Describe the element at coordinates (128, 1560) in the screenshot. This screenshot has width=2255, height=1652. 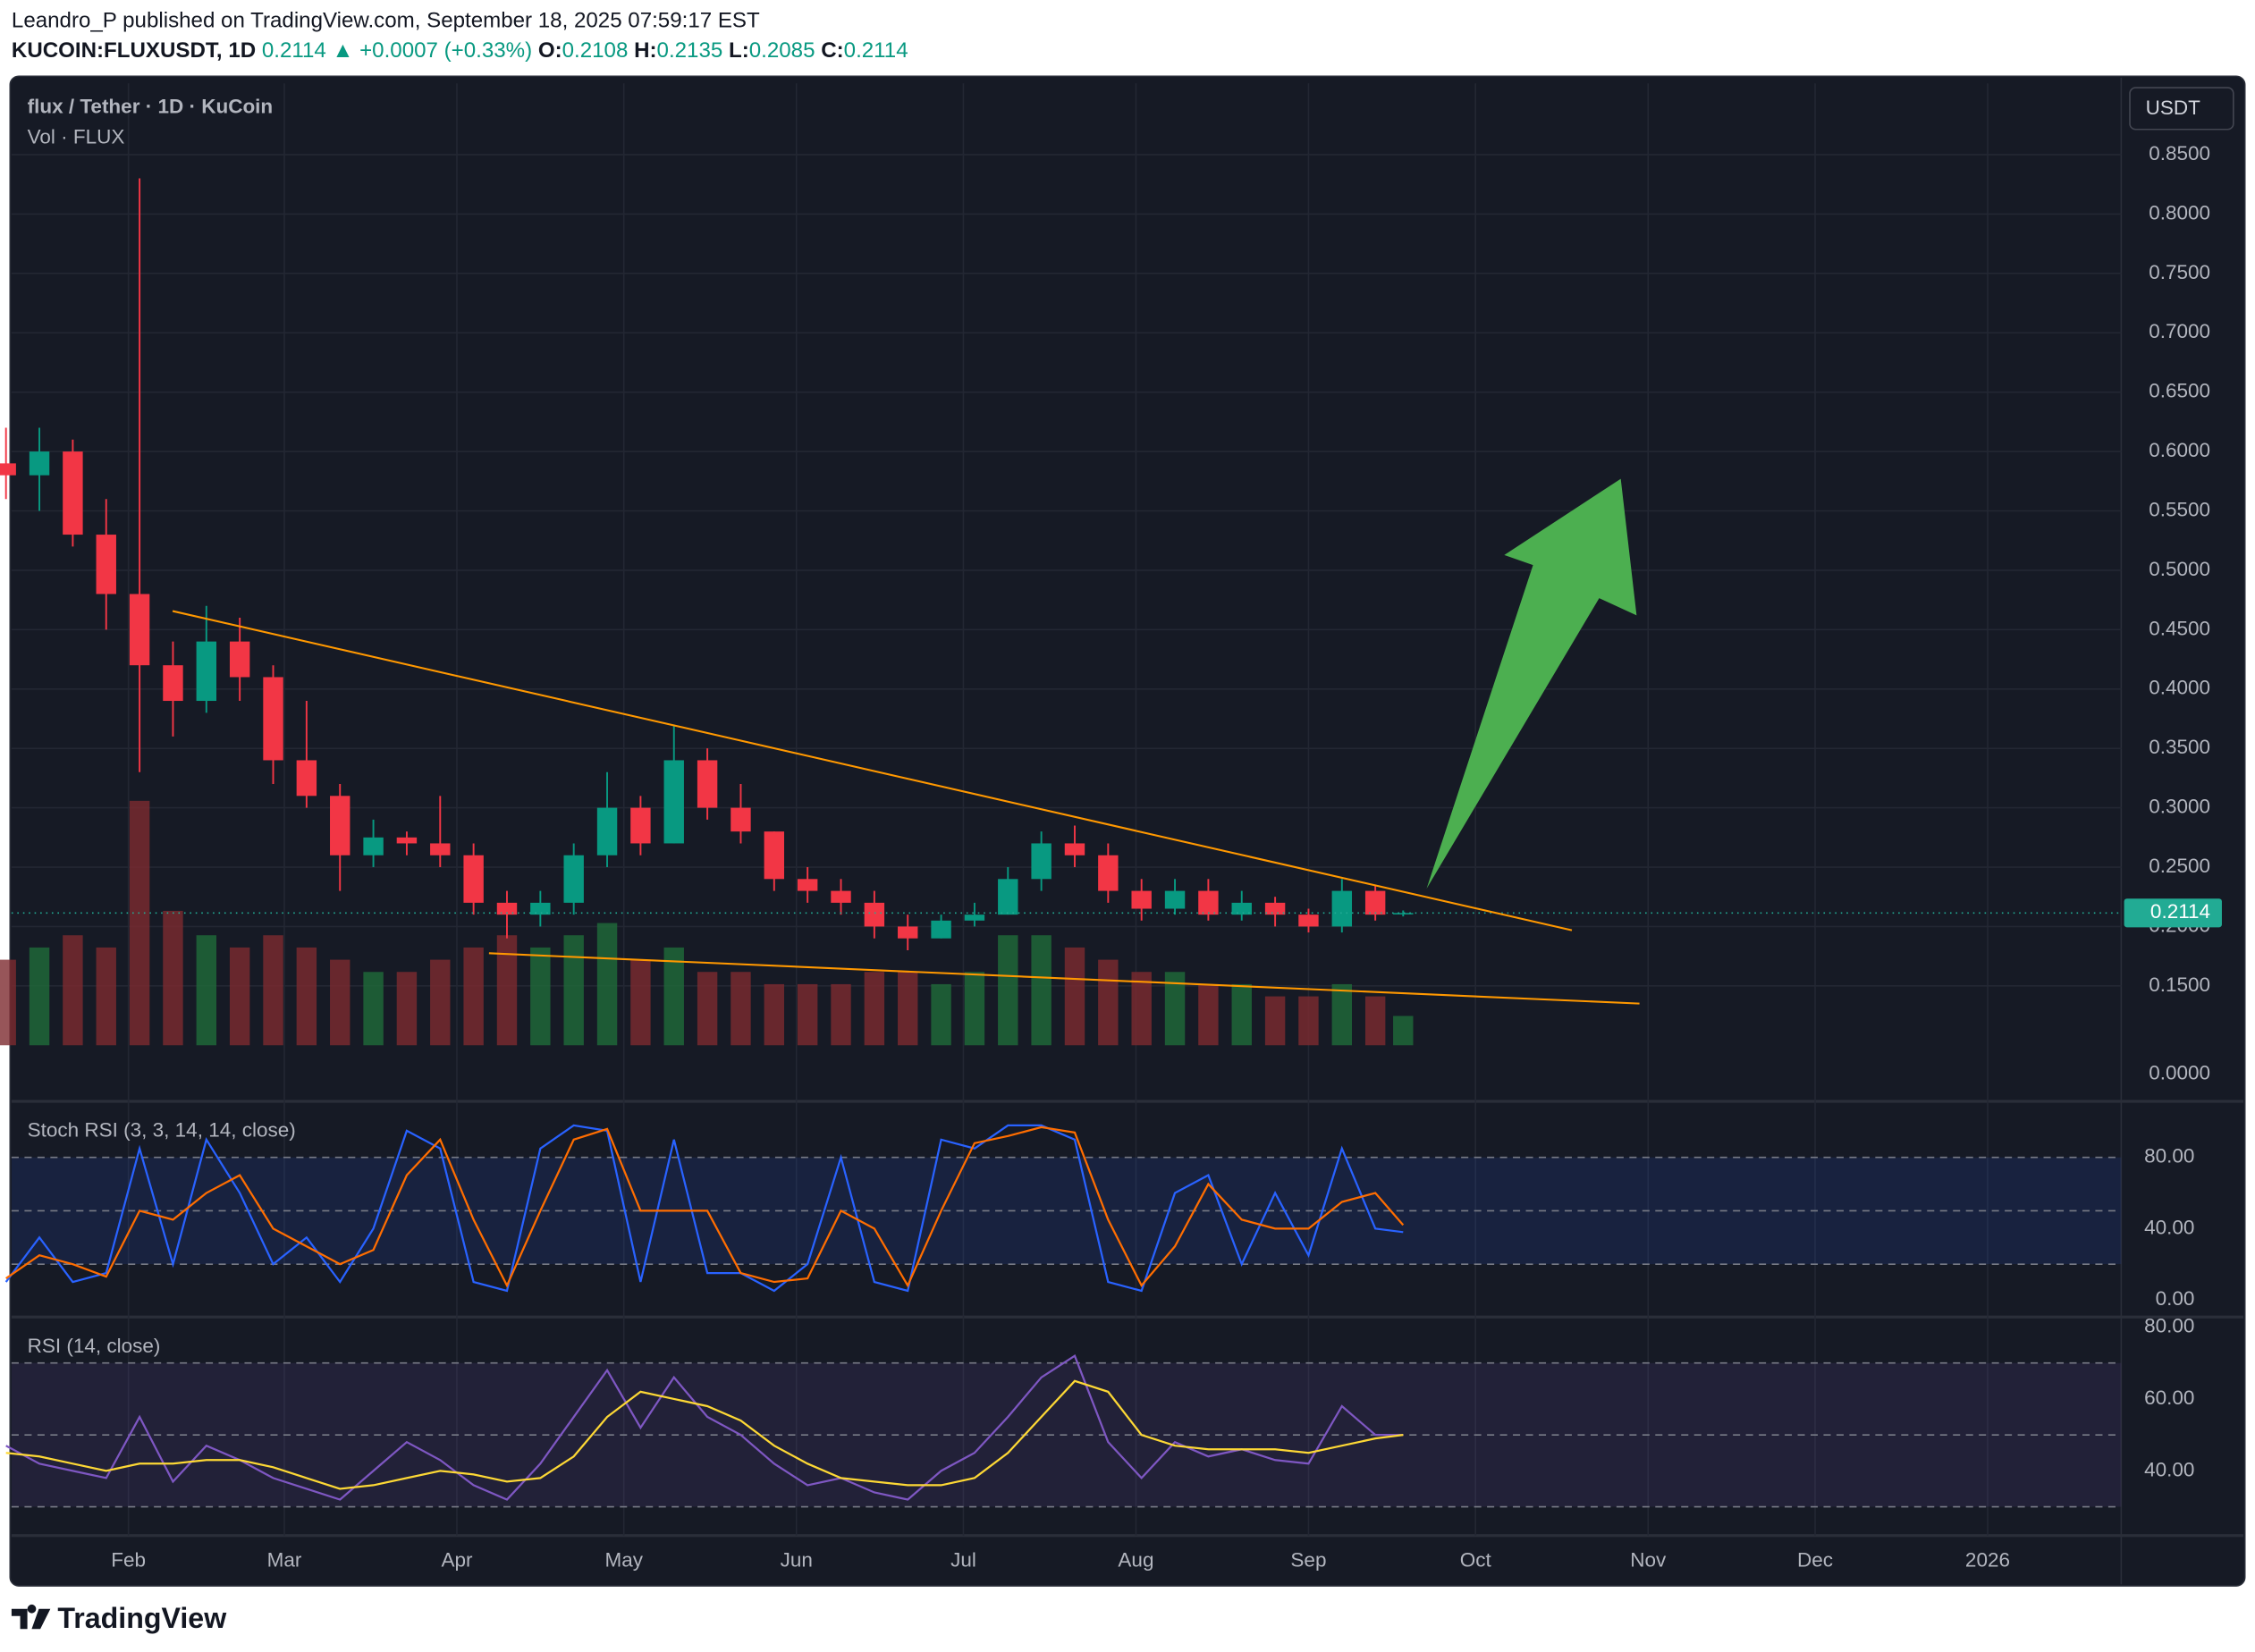
I see `x-tick-label: Feb` at that location.